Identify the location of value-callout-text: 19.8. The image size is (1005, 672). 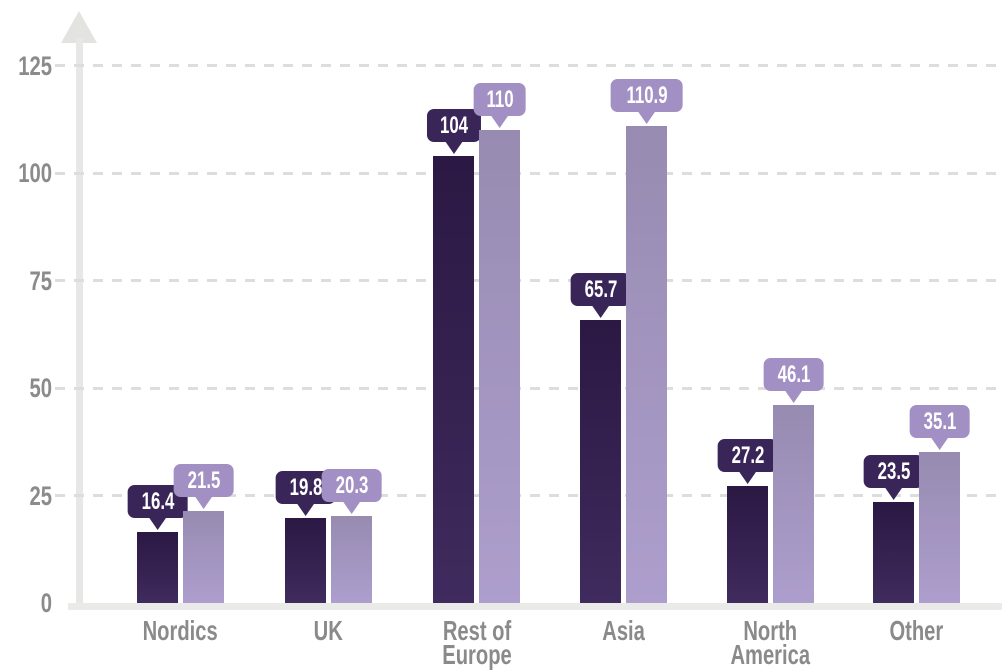
(305, 487).